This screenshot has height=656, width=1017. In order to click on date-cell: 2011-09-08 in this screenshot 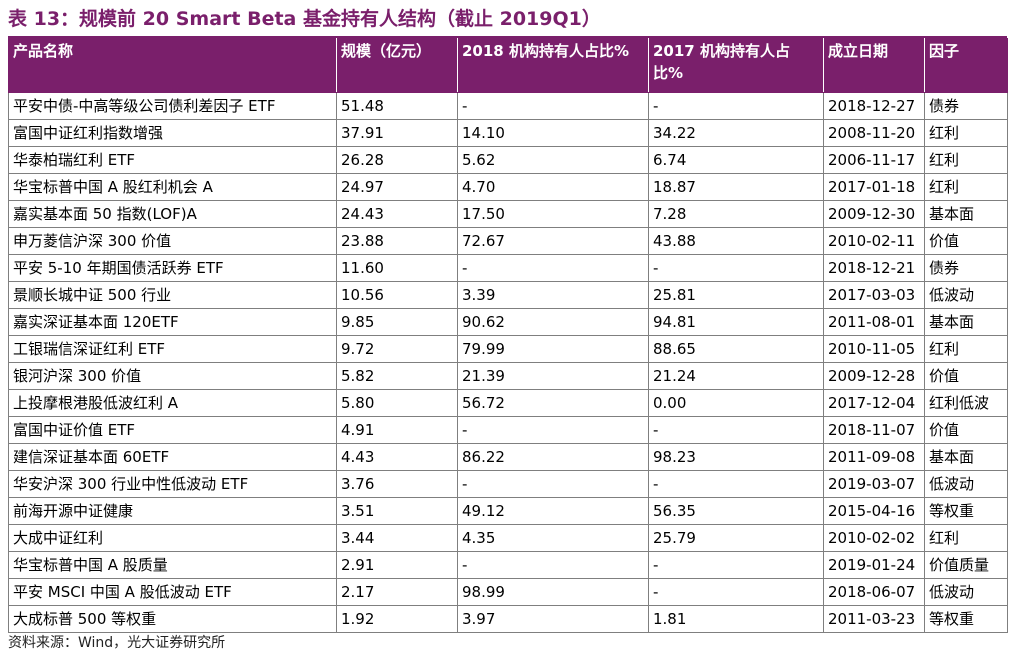, I will do `click(874, 457)`.